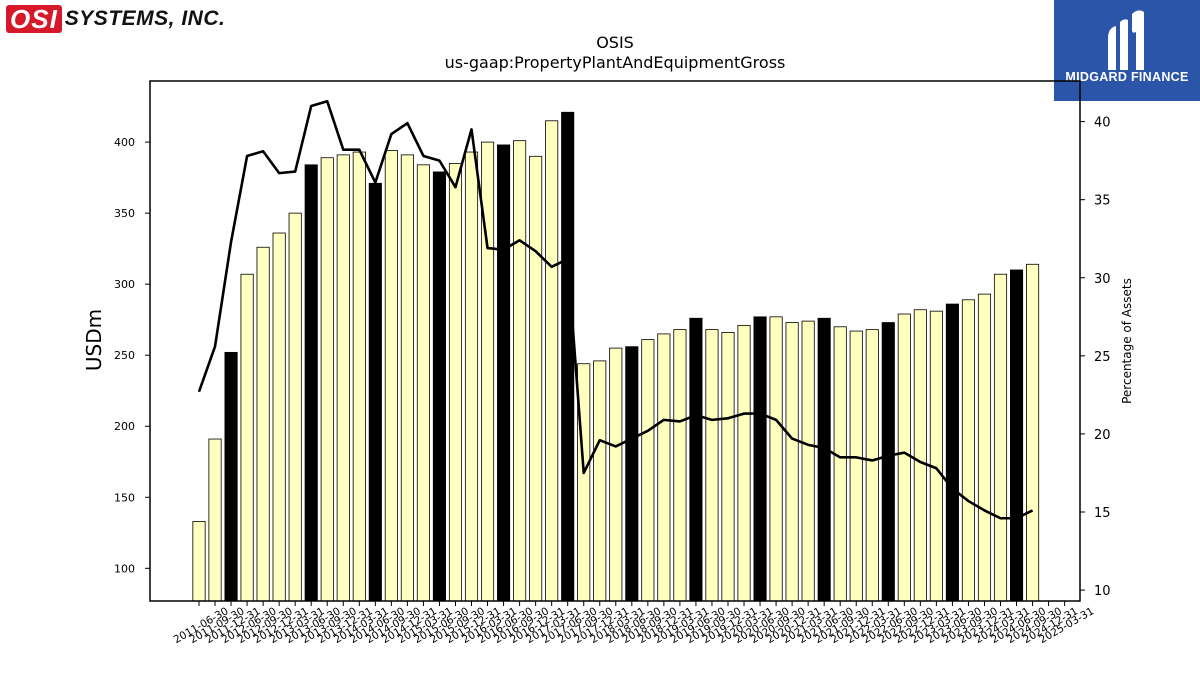 The height and width of the screenshot is (675, 1200). Describe the element at coordinates (1102, 279) in the screenshot. I see `y2-tick-label: 30` at that location.